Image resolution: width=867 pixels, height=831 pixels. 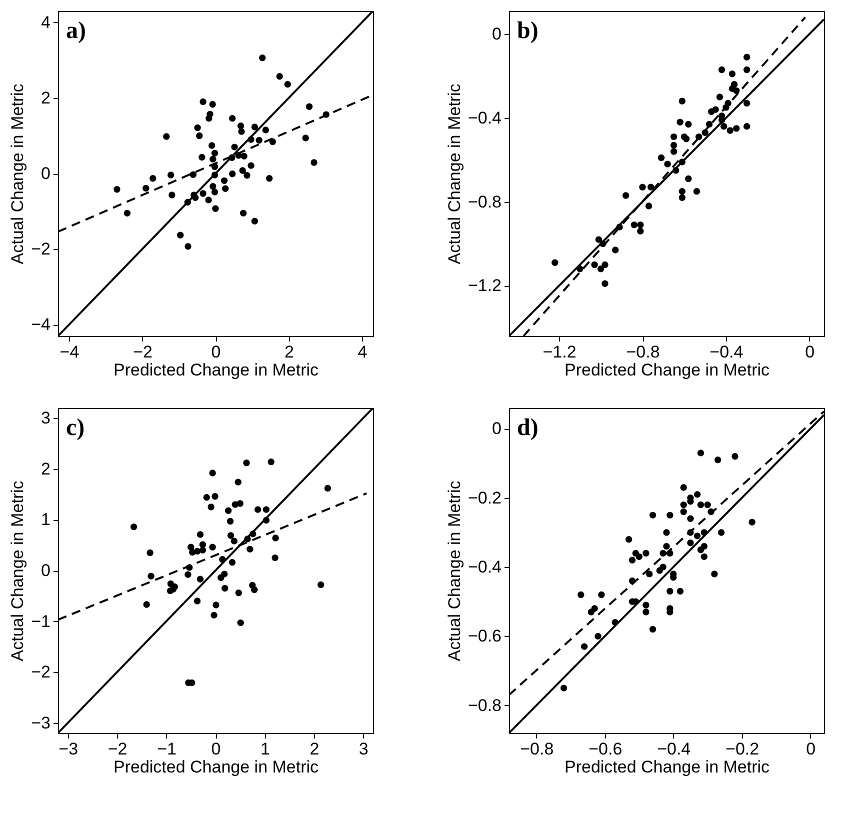 I want to click on x-axis-title: Predicted Change in Metric, so click(x=667, y=370).